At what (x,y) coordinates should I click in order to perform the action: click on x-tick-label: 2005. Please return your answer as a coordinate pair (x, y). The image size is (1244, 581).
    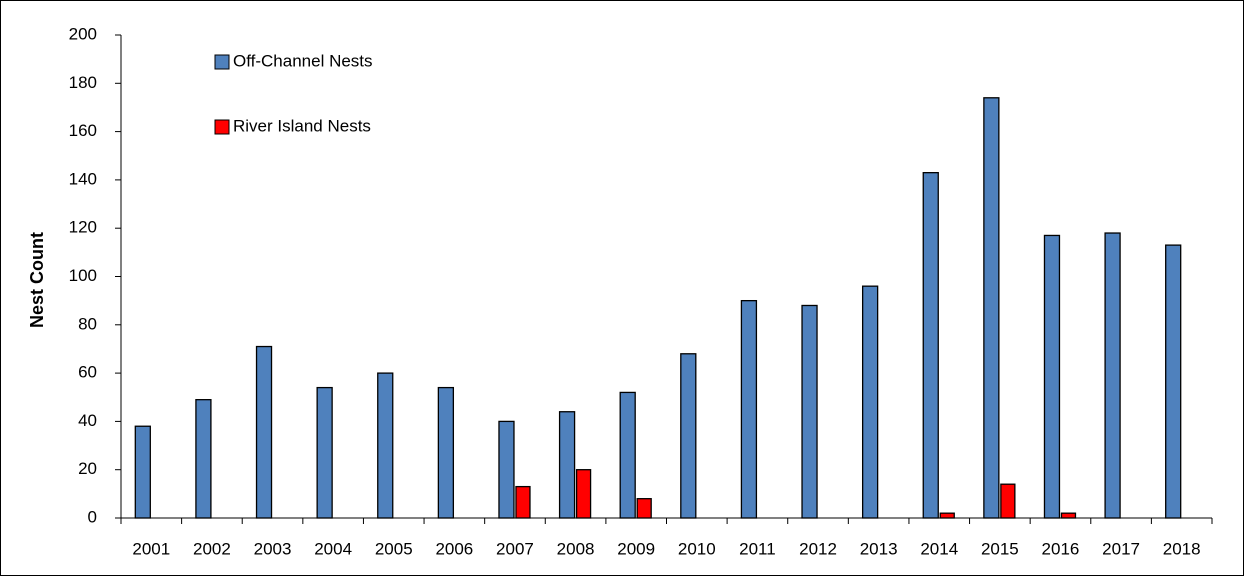
    Looking at the image, I should click on (394, 548).